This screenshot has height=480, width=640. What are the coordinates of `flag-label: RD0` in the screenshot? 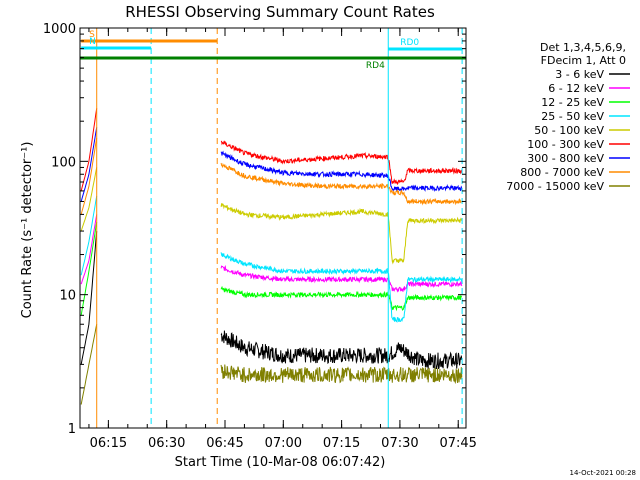 It's located at (409, 43).